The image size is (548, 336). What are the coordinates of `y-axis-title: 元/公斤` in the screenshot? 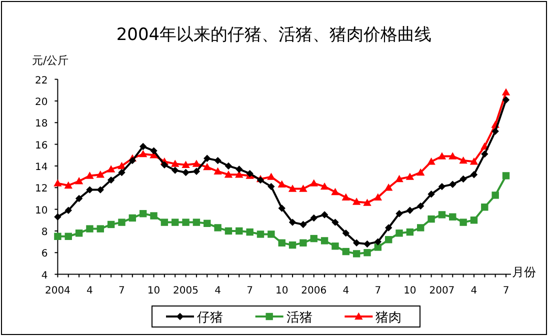 It's located at (50, 60).